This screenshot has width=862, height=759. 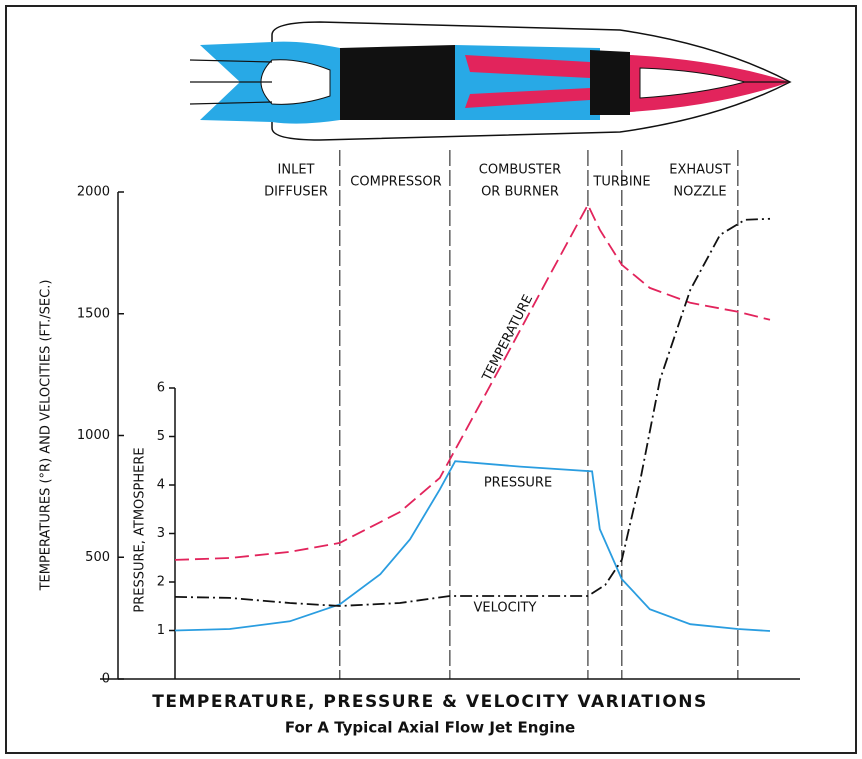 I want to click on series-label: PRESSURE, so click(x=518, y=483).